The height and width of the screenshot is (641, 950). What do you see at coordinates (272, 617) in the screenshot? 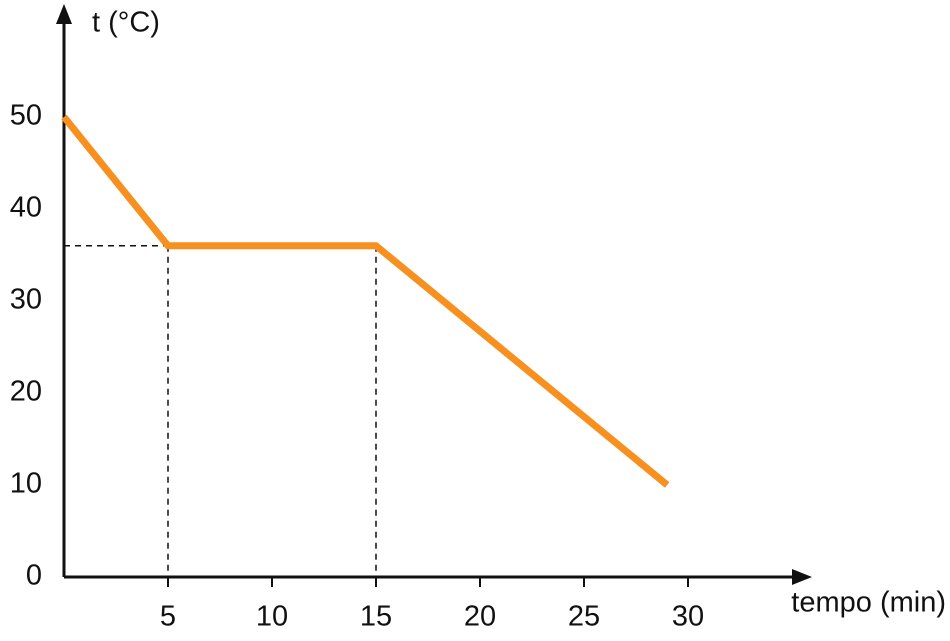
I see `x-tick-label: 10` at bounding box center [272, 617].